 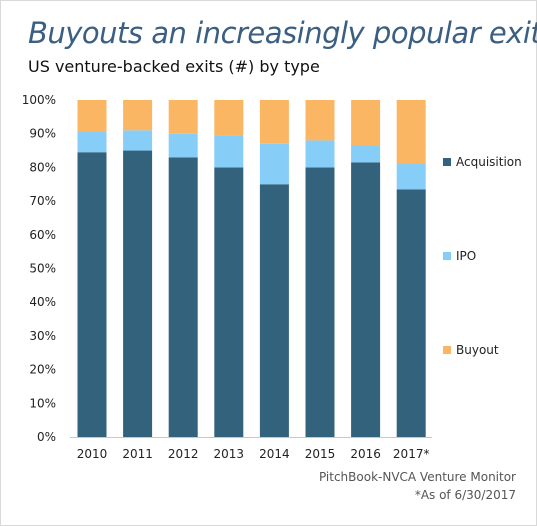 I want to click on legend-swatch-buyout, so click(x=447, y=350).